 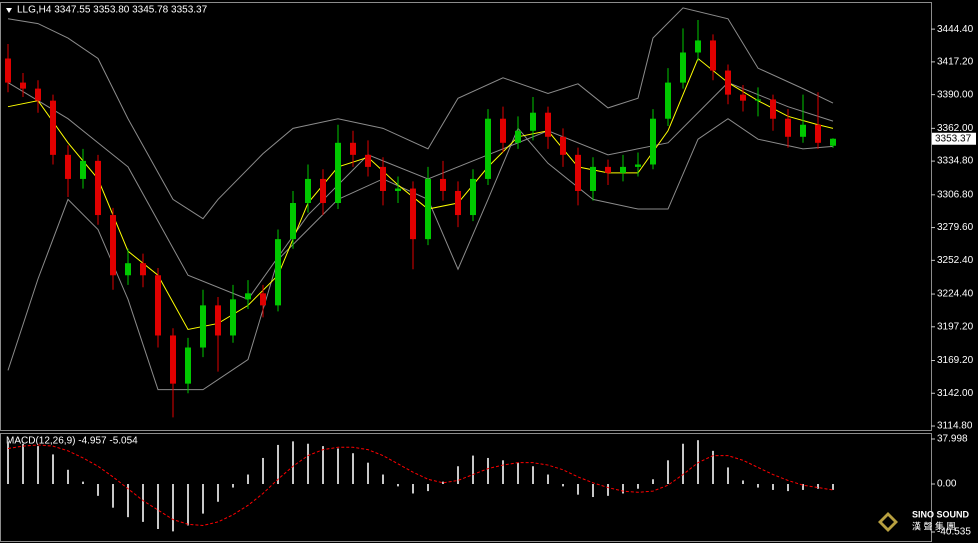 What do you see at coordinates (420, 485) in the screenshot?
I see `signal-line` at bounding box center [420, 485].